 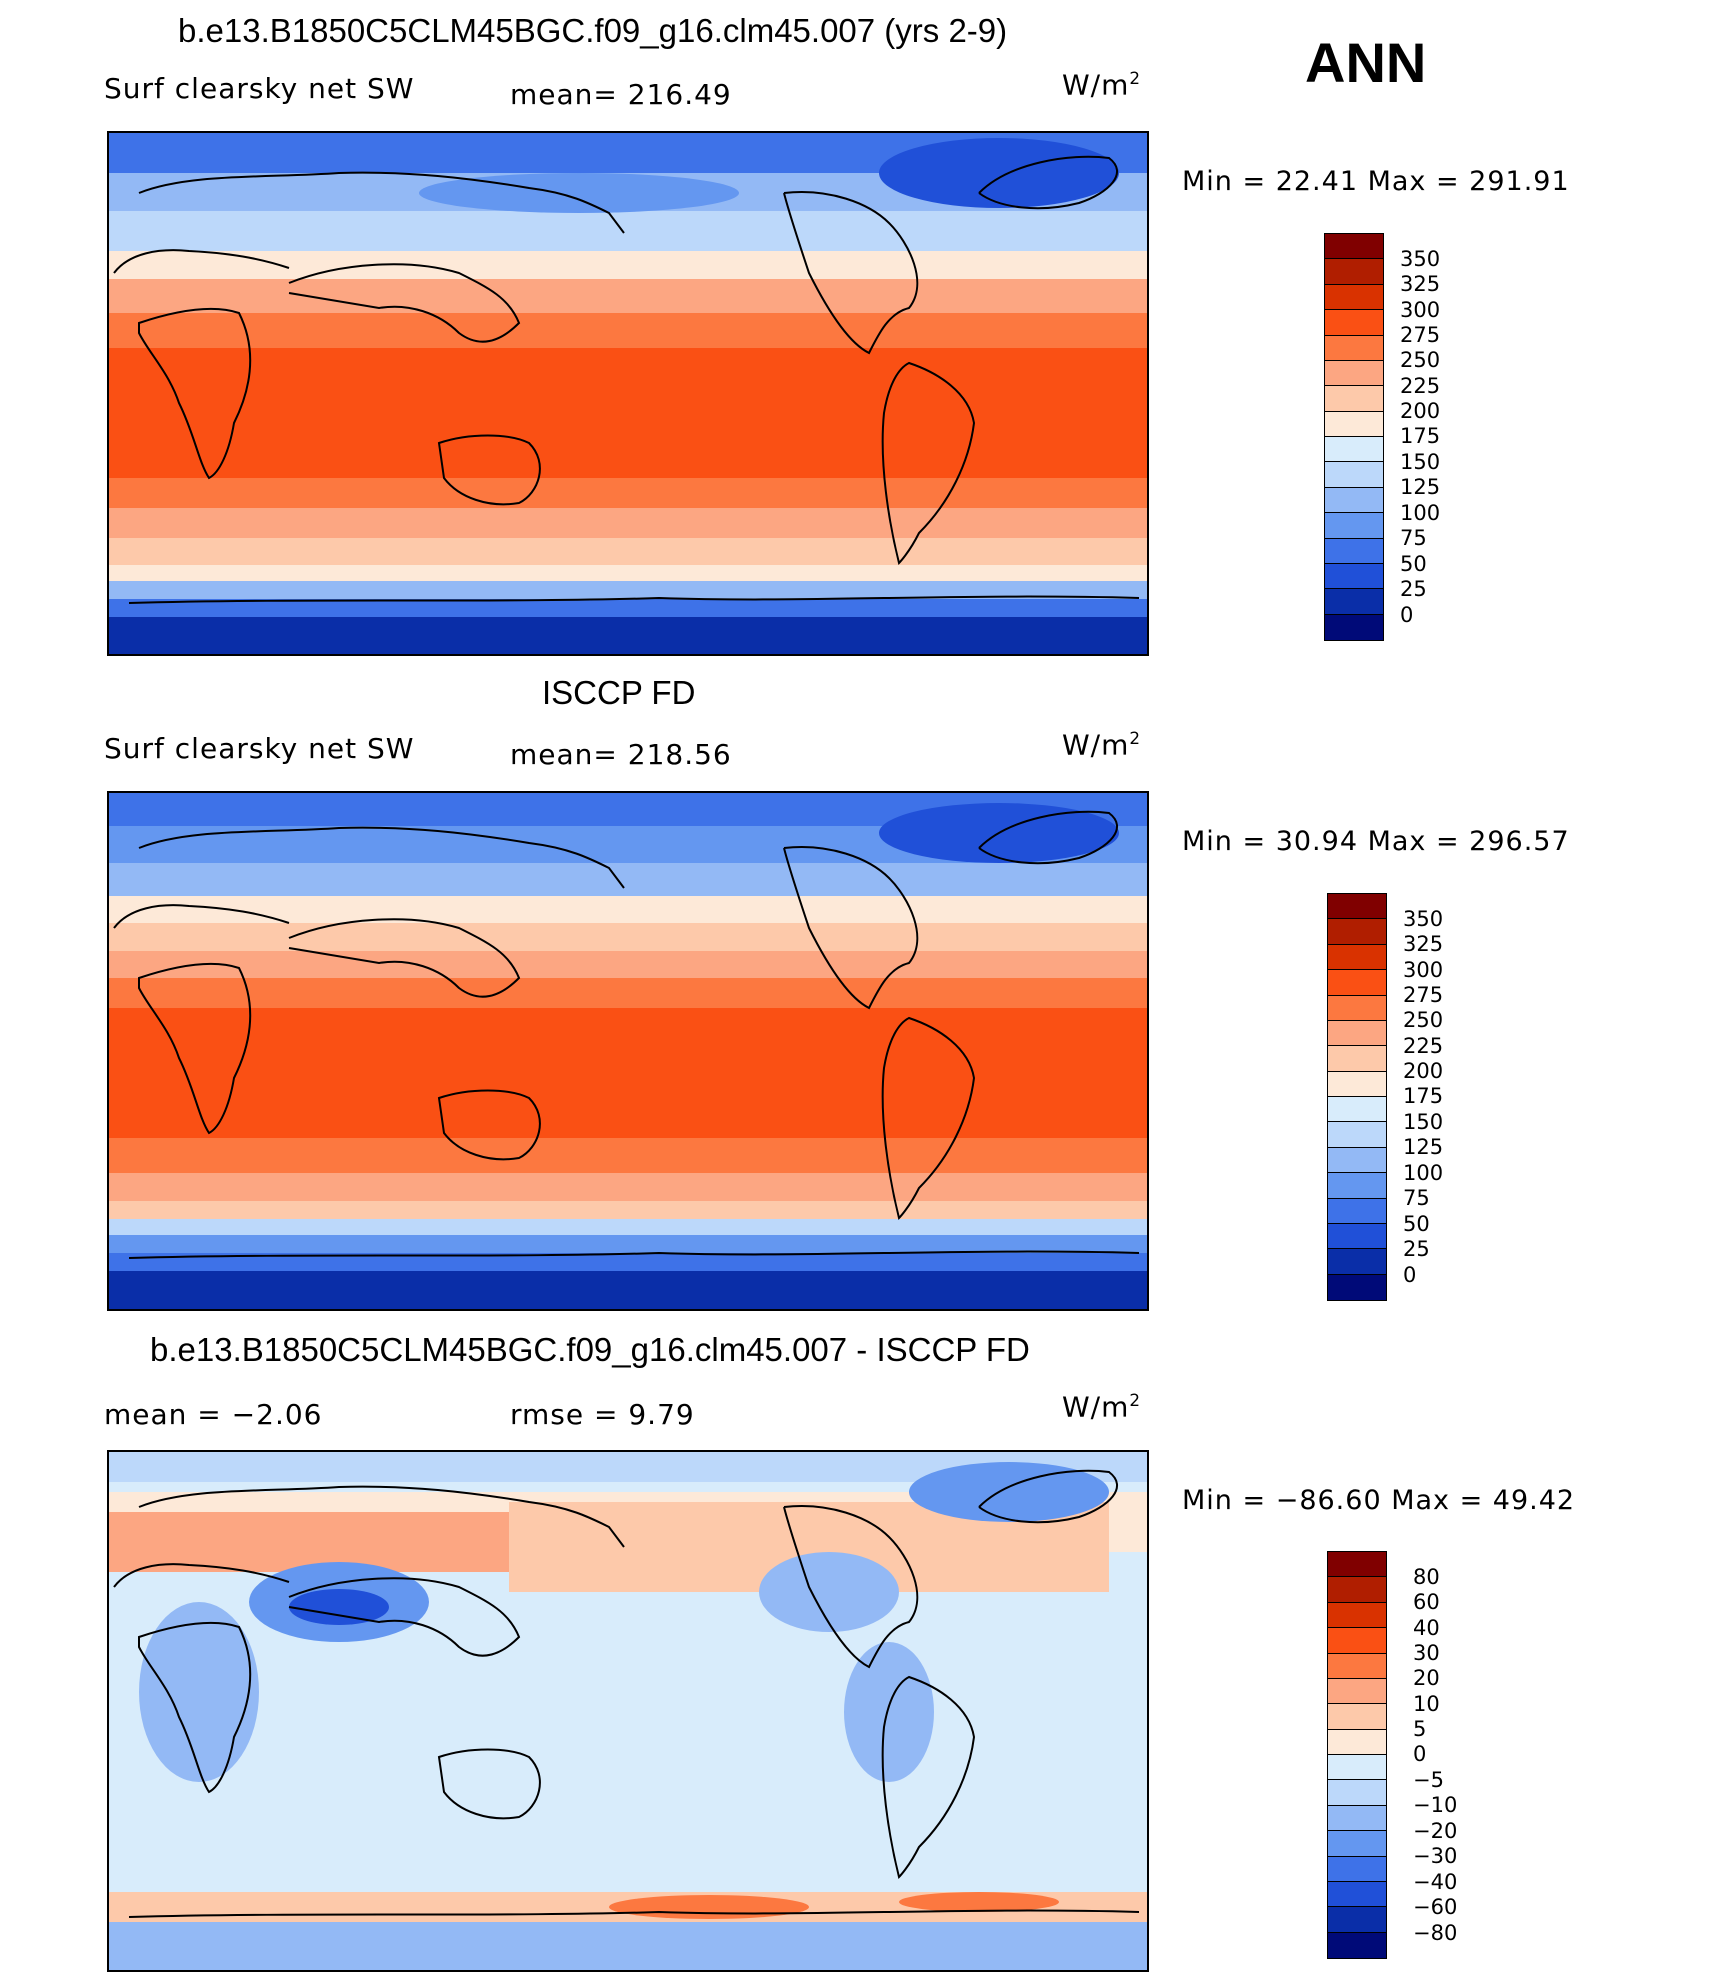 What do you see at coordinates (1376, 181) in the screenshot?
I see `panel1-minmax: Min = 22.41 Max = 291.91` at bounding box center [1376, 181].